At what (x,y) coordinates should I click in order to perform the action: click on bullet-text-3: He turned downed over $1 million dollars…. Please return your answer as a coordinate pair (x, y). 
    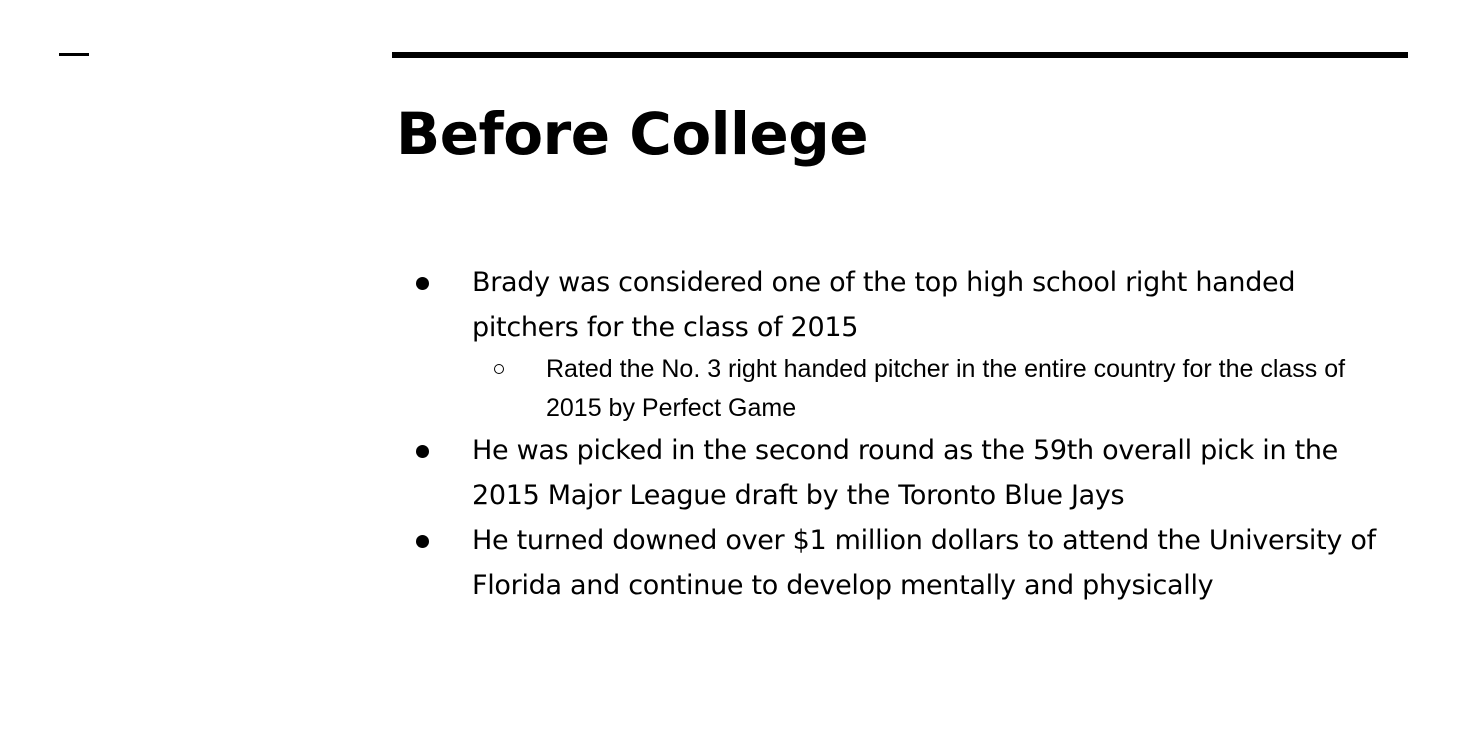
    Looking at the image, I should click on (924, 563).